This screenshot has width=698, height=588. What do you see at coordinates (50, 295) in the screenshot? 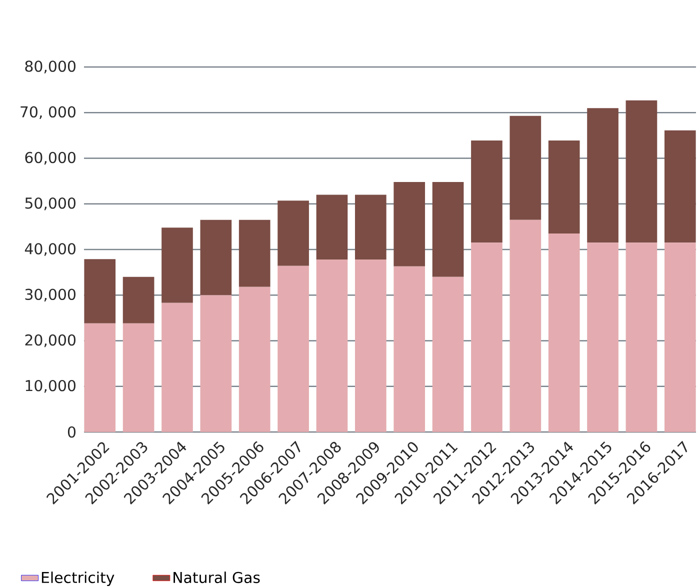
I see `y-tick-label: 30,000` at bounding box center [50, 295].